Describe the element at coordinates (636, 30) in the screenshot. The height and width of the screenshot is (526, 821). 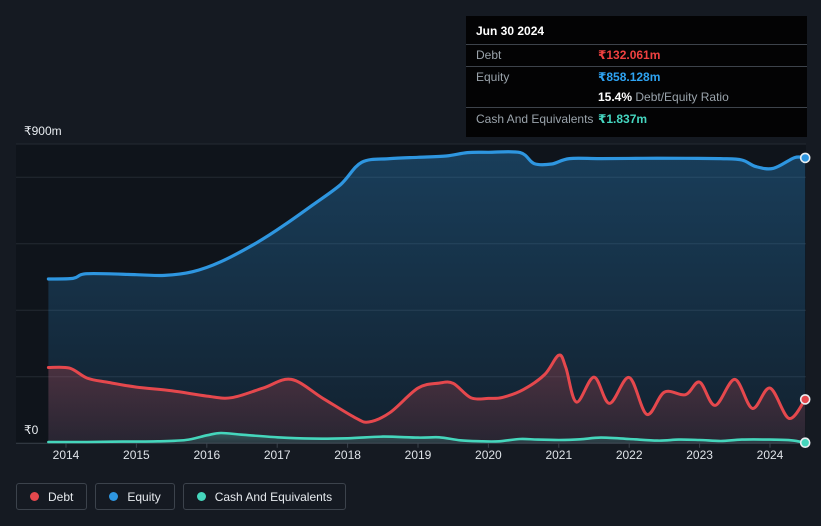
I see `tooltip-date: Jun 30 2024` at that location.